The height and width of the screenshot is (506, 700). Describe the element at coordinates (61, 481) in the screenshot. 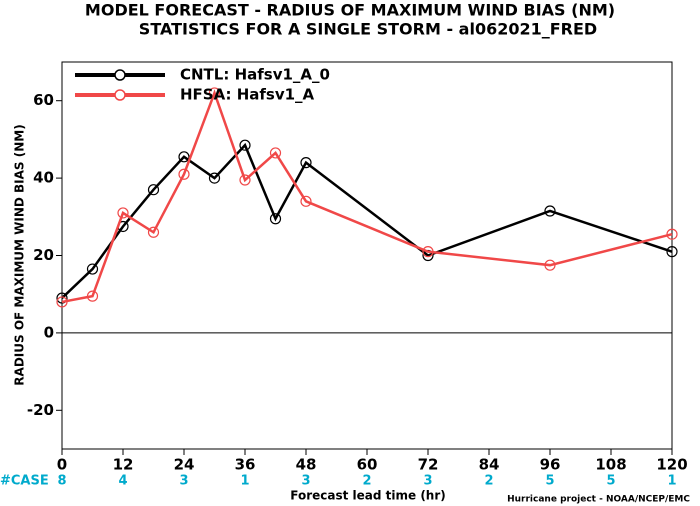

I see `case-count: 8` at that location.